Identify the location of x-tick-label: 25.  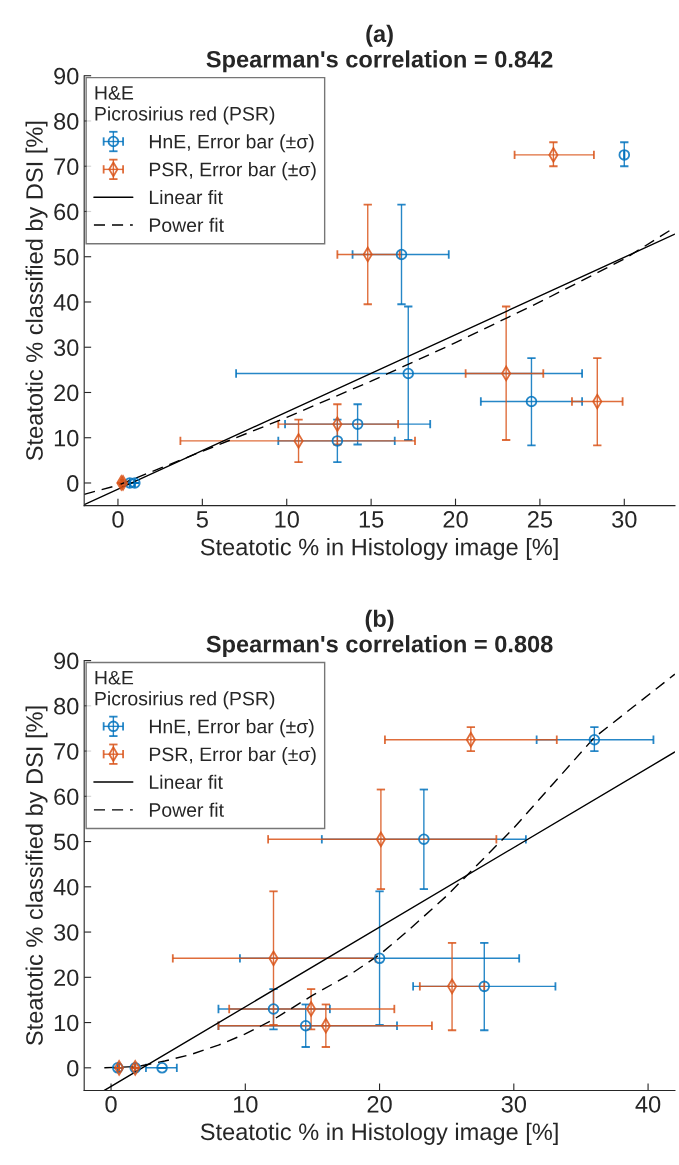
(540, 519).